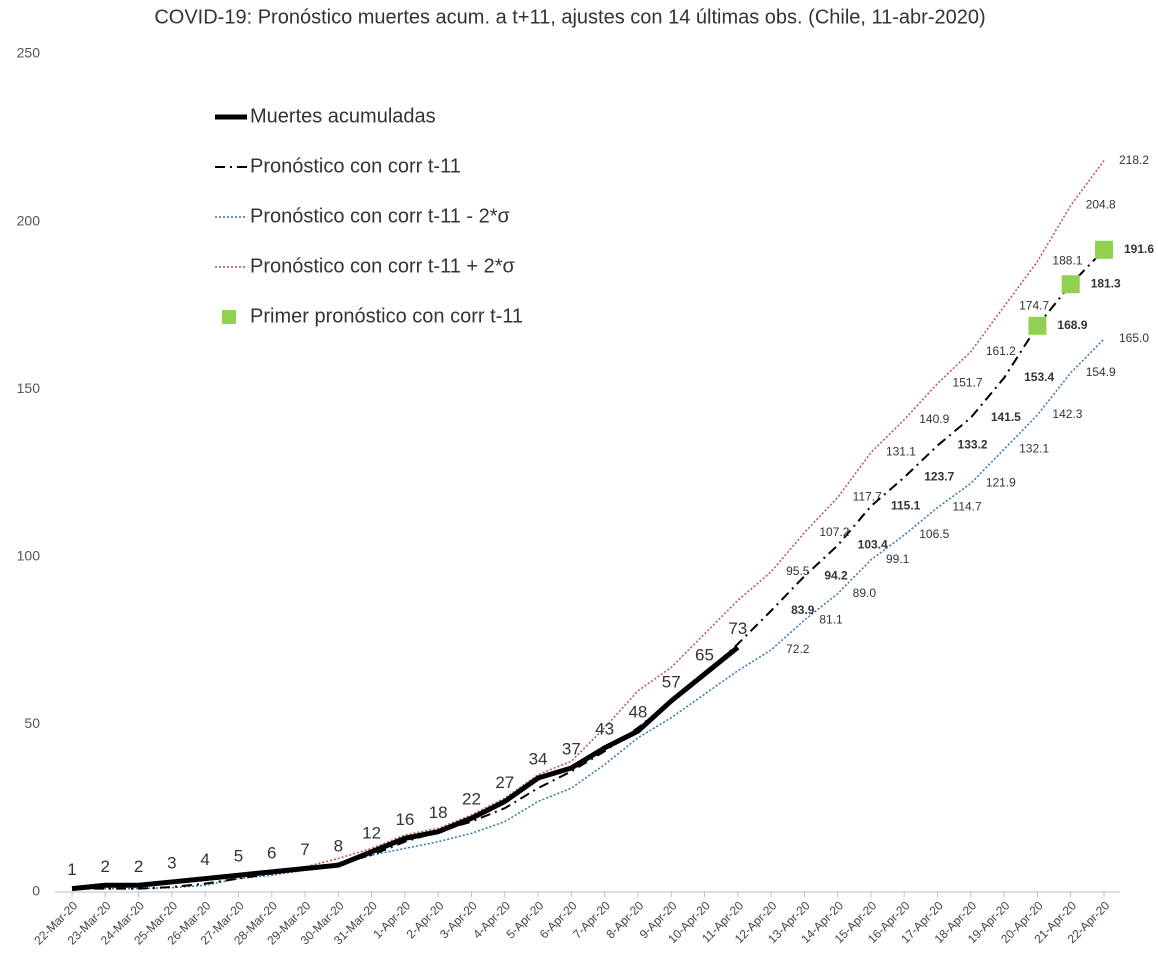  Describe the element at coordinates (1034, 306) in the screenshot. I see `data-label: 174.7` at that location.